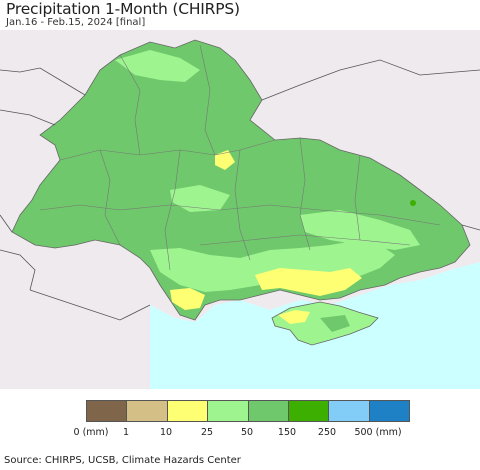 Image resolution: width=480 pixels, height=470 pixels. Describe the element at coordinates (157, 66) in the screenshot. I see `light-green-north` at that location.